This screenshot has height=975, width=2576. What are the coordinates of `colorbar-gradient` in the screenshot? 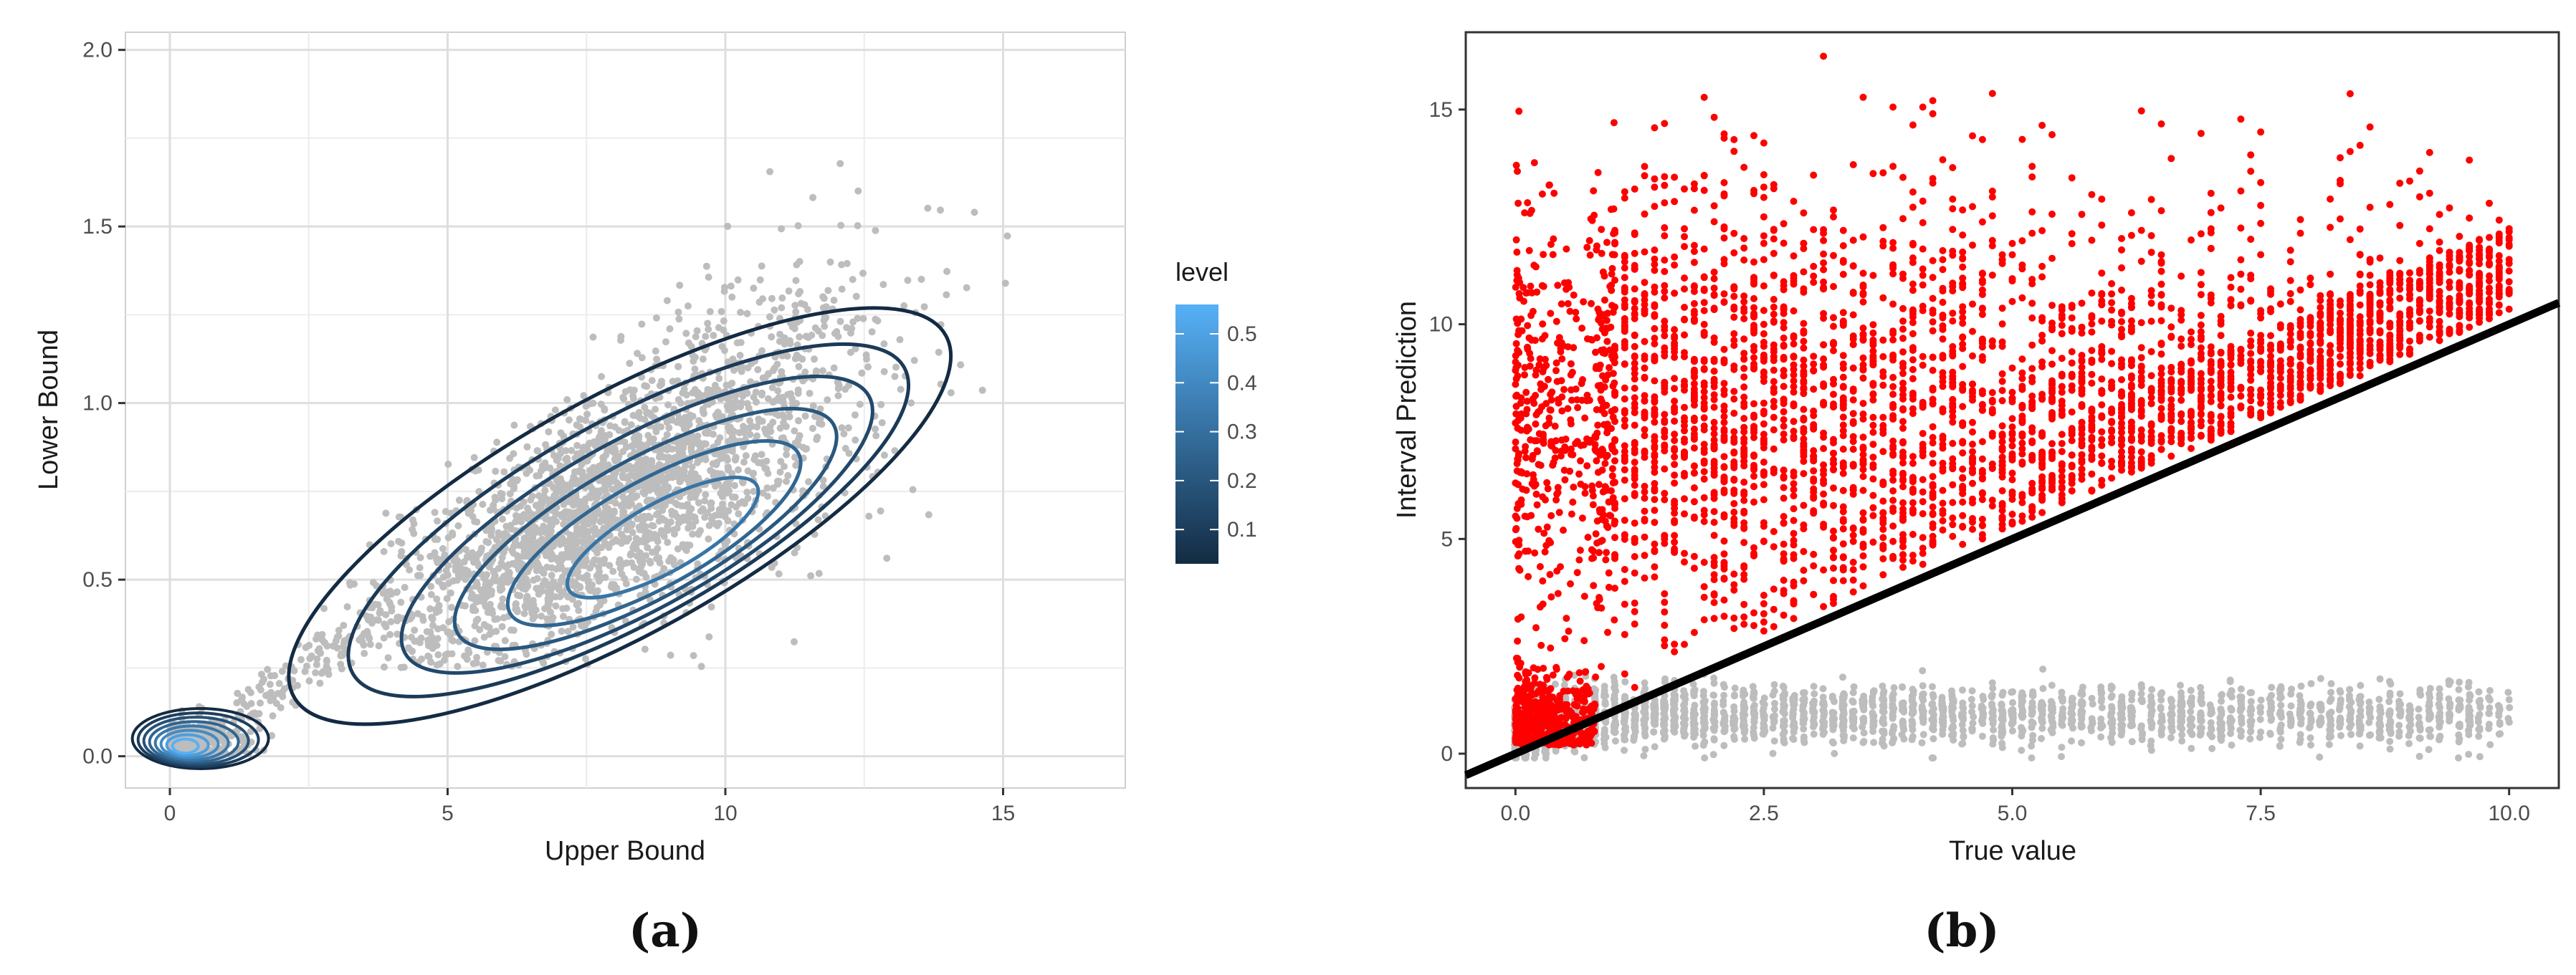 It's located at (1196, 434).